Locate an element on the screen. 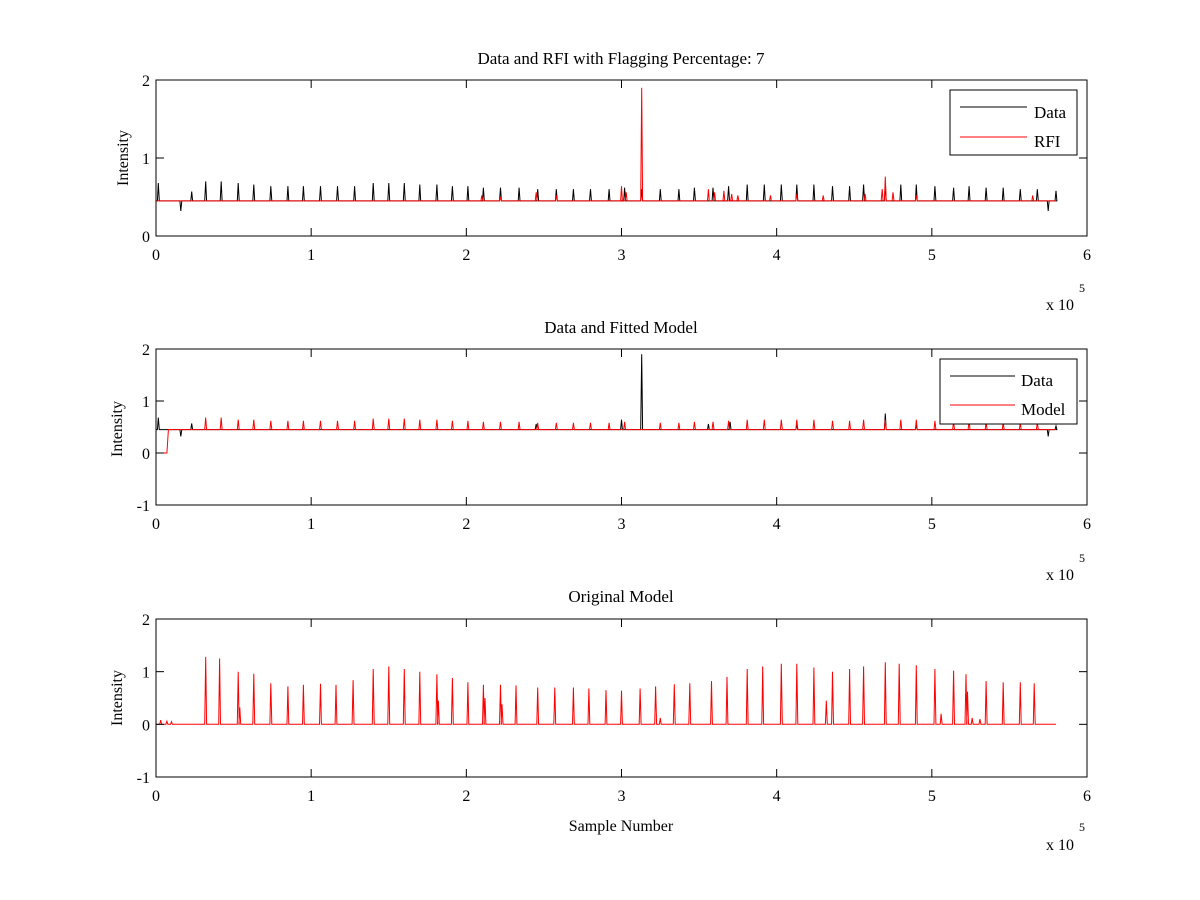 Image resolution: width=1200 pixels, height=900 pixels. panel-1-xtick-label: 3 is located at coordinates (622, 255).